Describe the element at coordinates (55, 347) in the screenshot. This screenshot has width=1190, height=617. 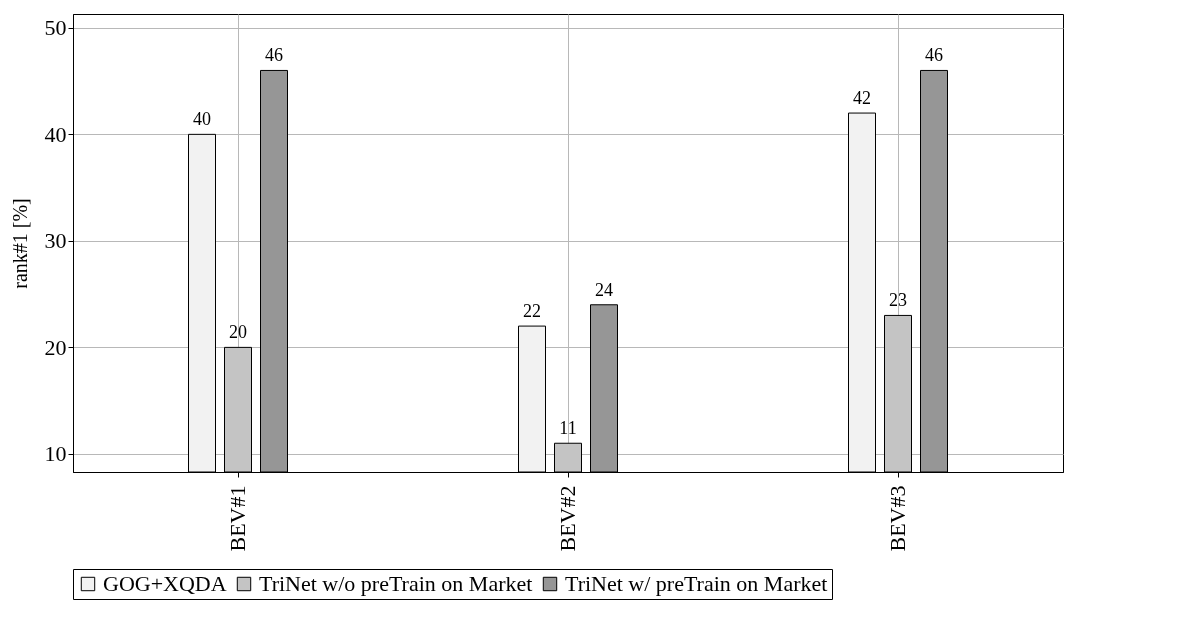
I see `y-tick-label: 20` at that location.